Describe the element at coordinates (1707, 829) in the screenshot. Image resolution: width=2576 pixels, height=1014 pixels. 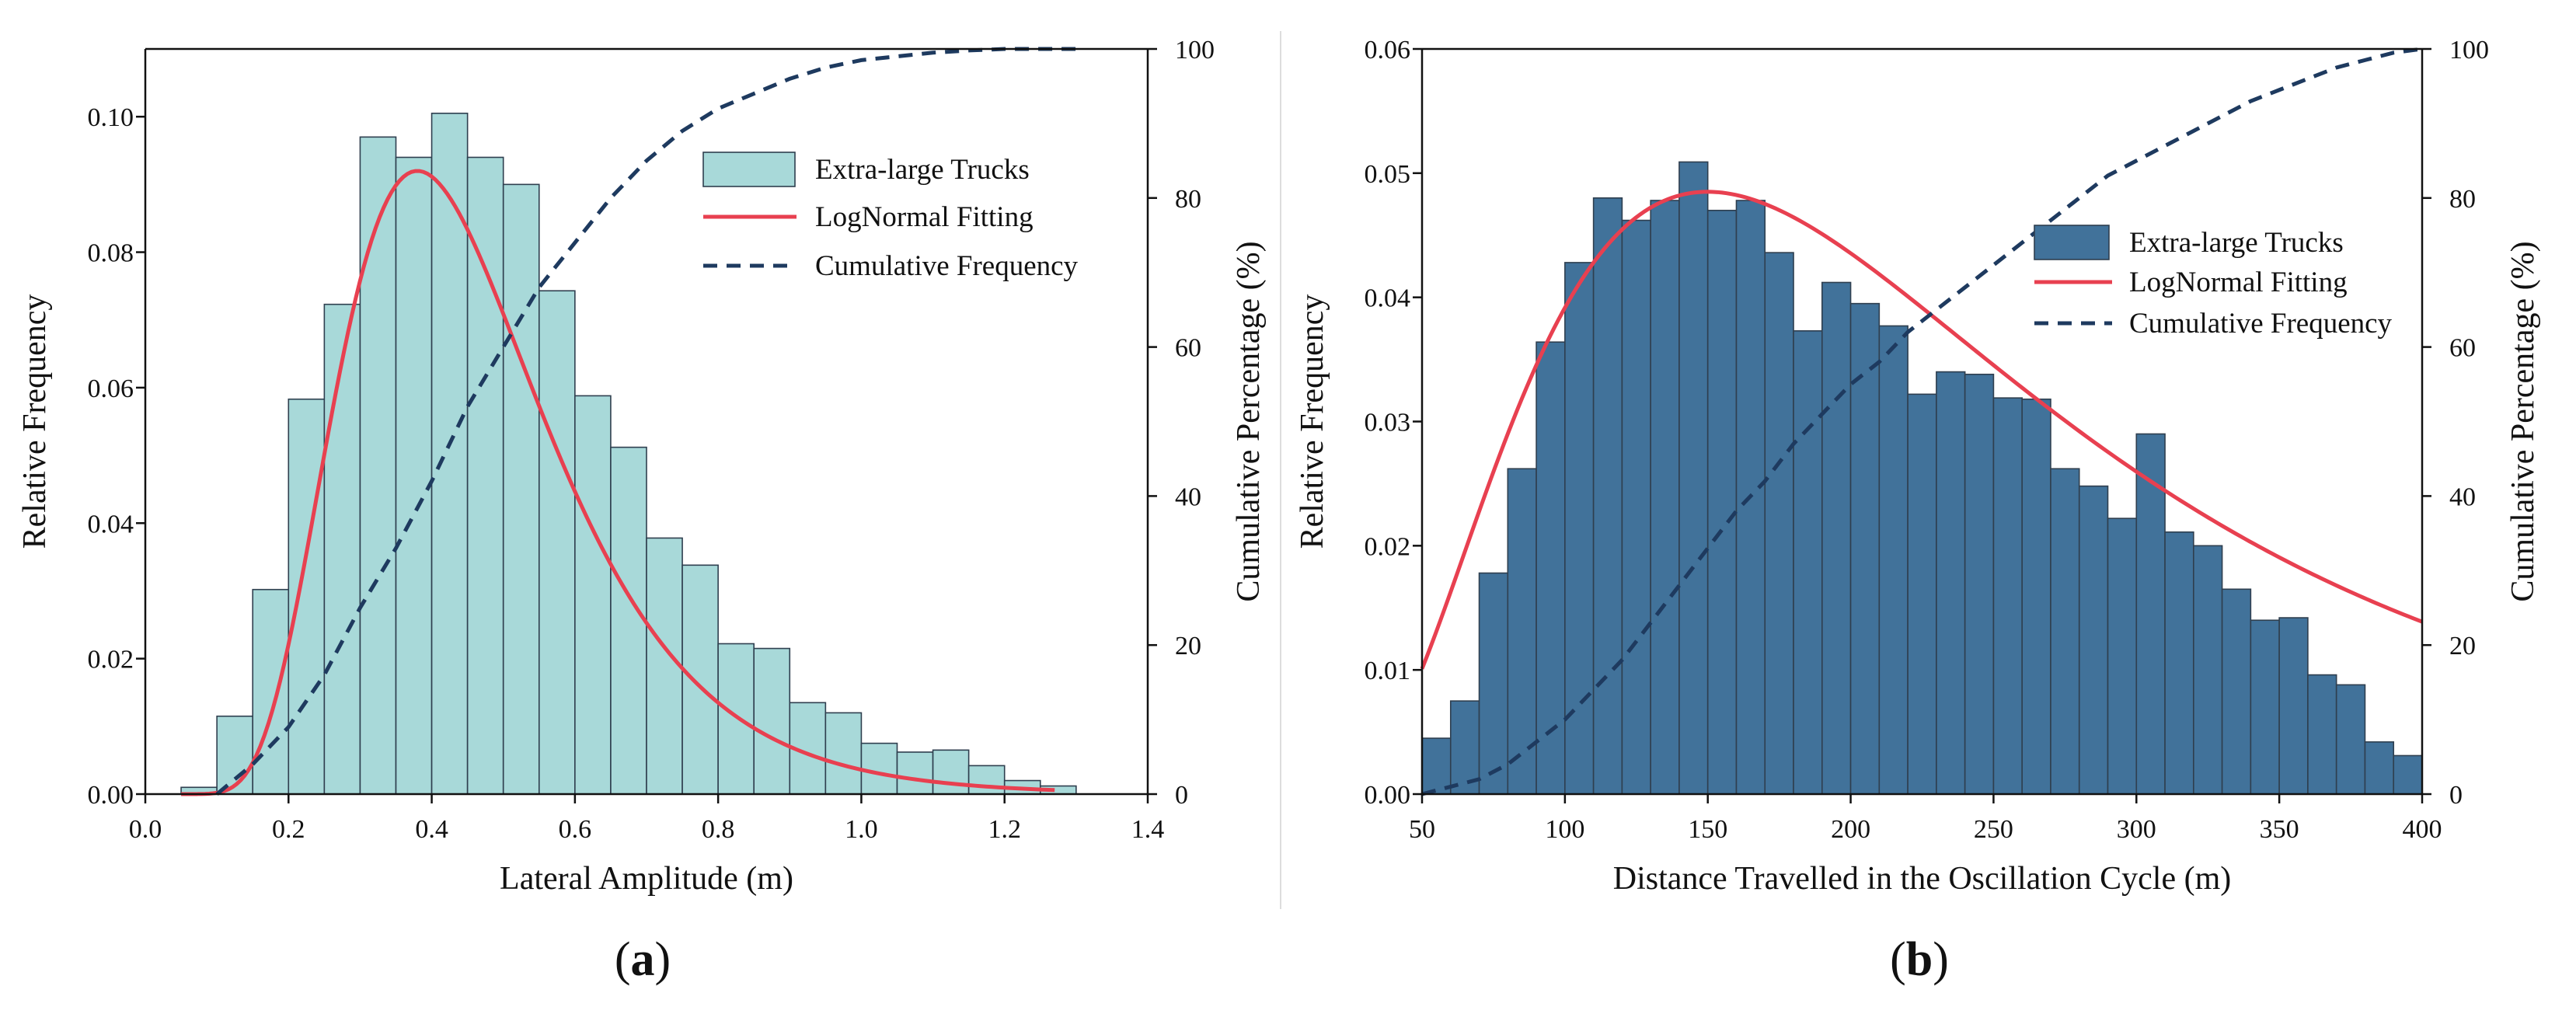
I see `x-tick-label: 150` at that location.